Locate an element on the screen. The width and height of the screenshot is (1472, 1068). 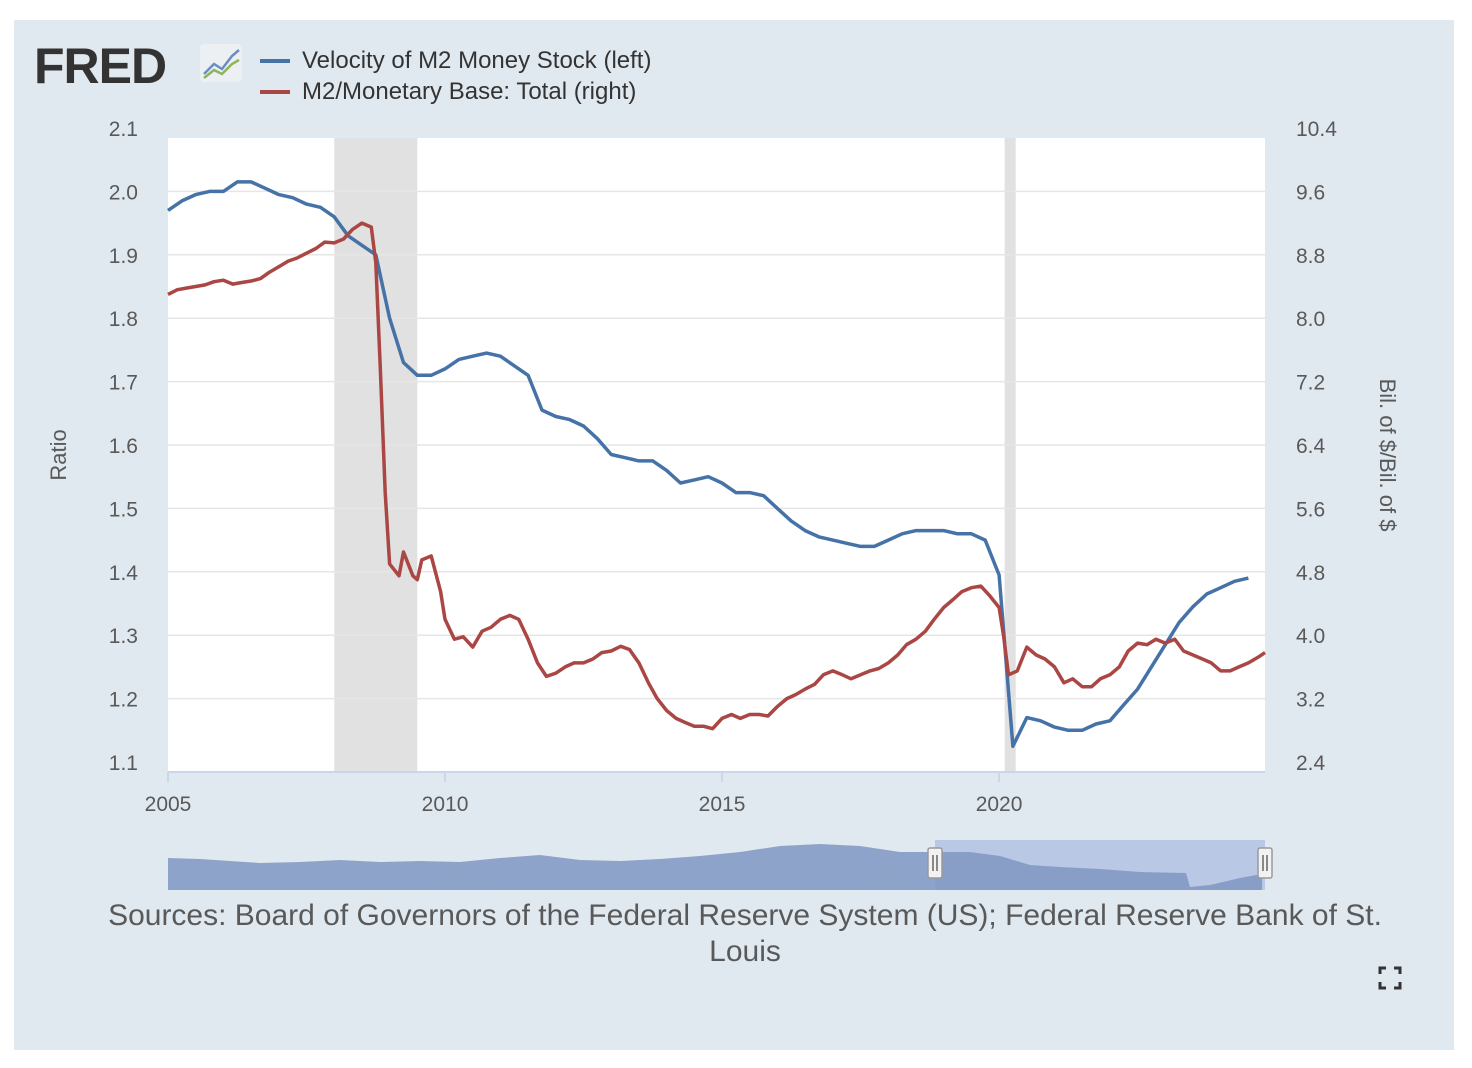
y-left-tick-label: 1.9 is located at coordinates (123, 256).